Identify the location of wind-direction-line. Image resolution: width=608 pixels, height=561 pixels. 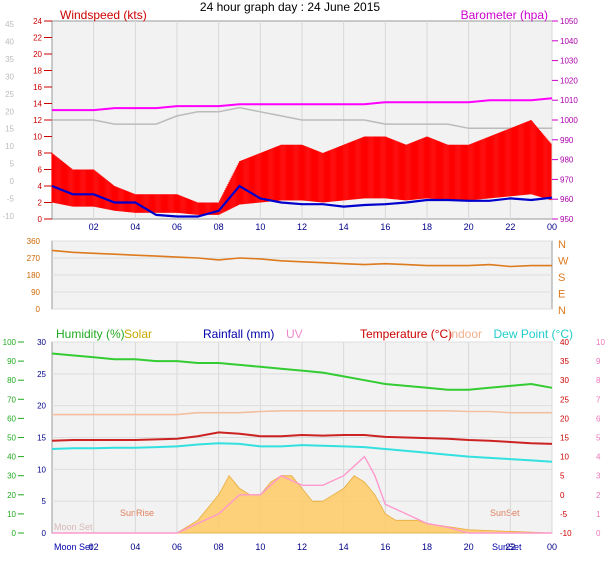
(301, 258).